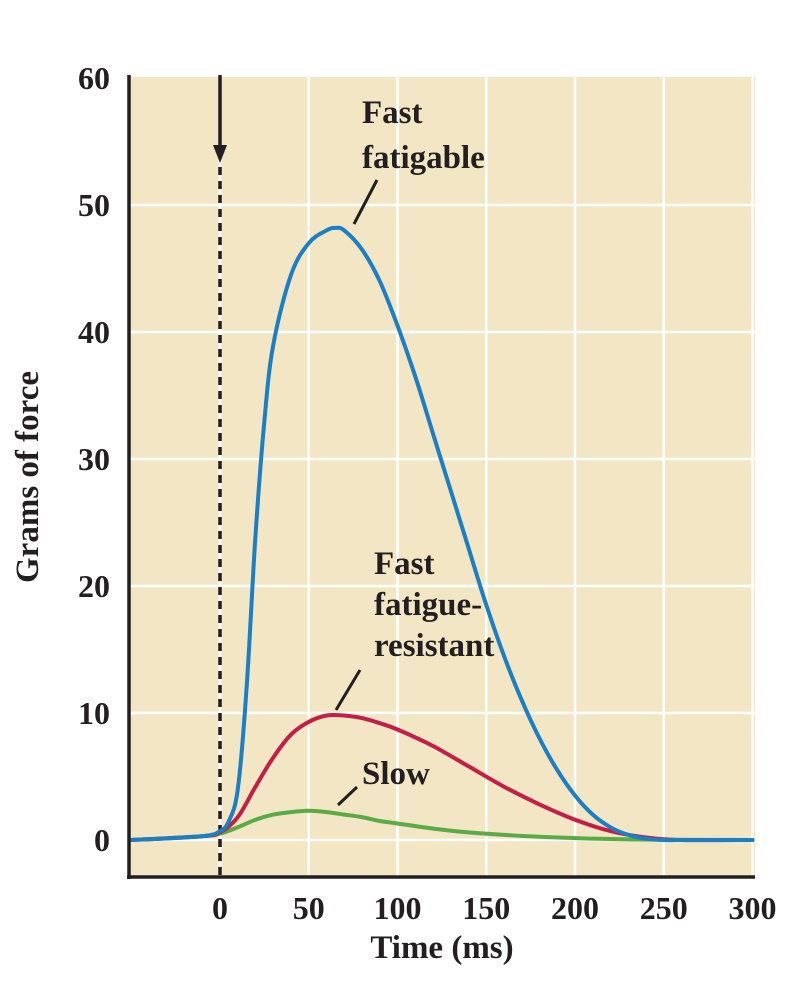  Describe the element at coordinates (356, 493) in the screenshot. I see `annotation-pointers` at that location.